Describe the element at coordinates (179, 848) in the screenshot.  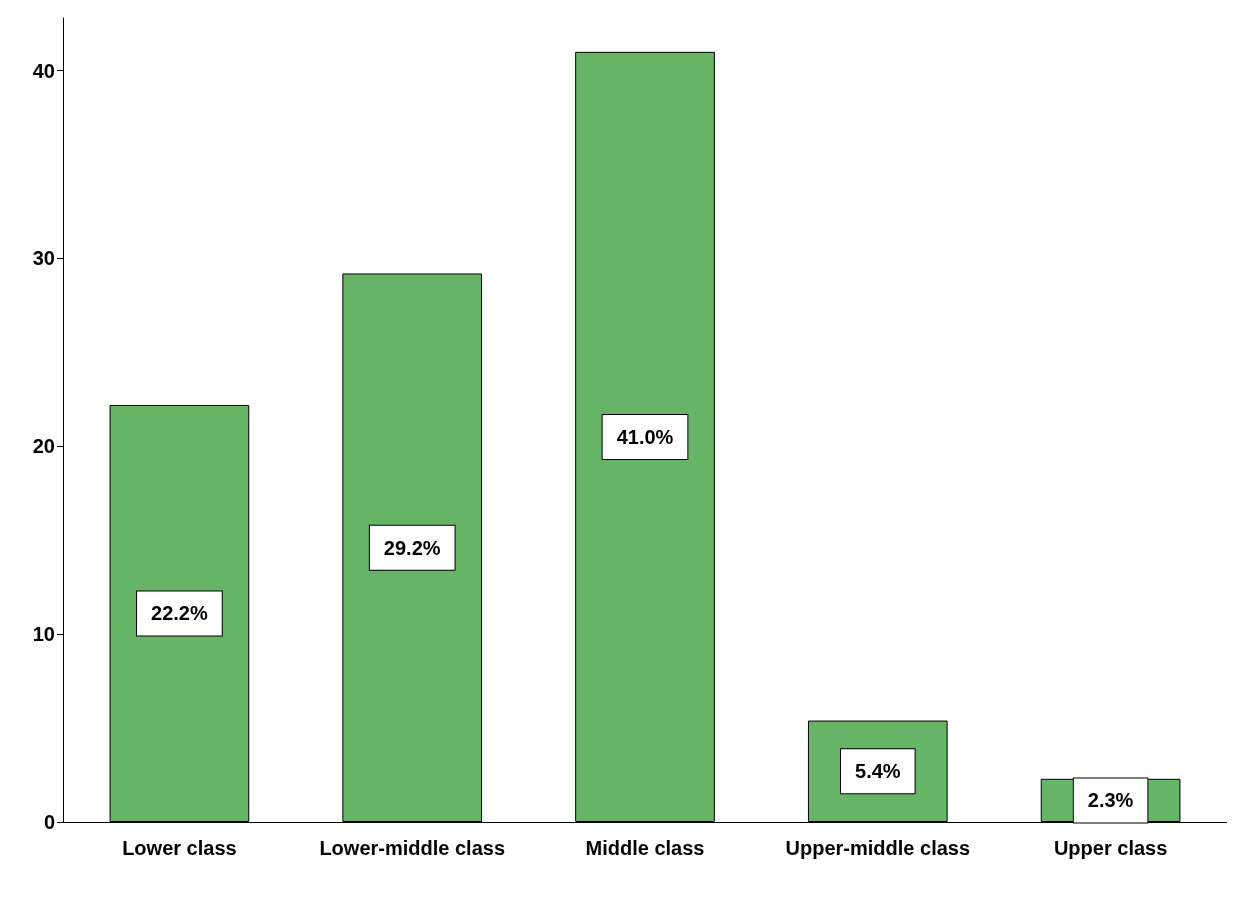
I see `x-tick-label: Lower class` at that location.